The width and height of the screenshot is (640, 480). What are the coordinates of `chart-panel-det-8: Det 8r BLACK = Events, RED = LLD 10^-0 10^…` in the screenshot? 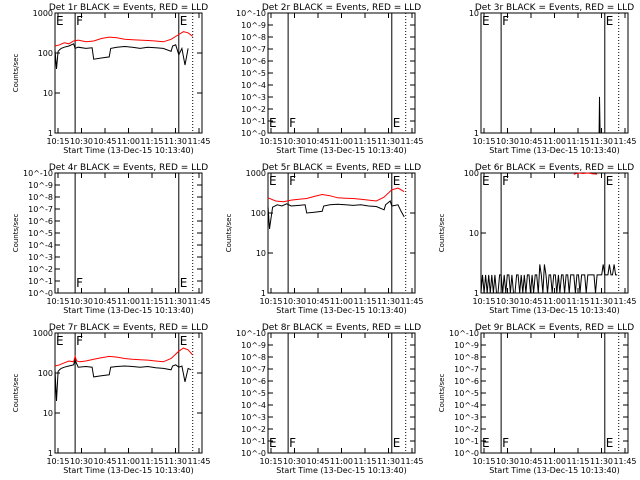 It's located at (329, 399).